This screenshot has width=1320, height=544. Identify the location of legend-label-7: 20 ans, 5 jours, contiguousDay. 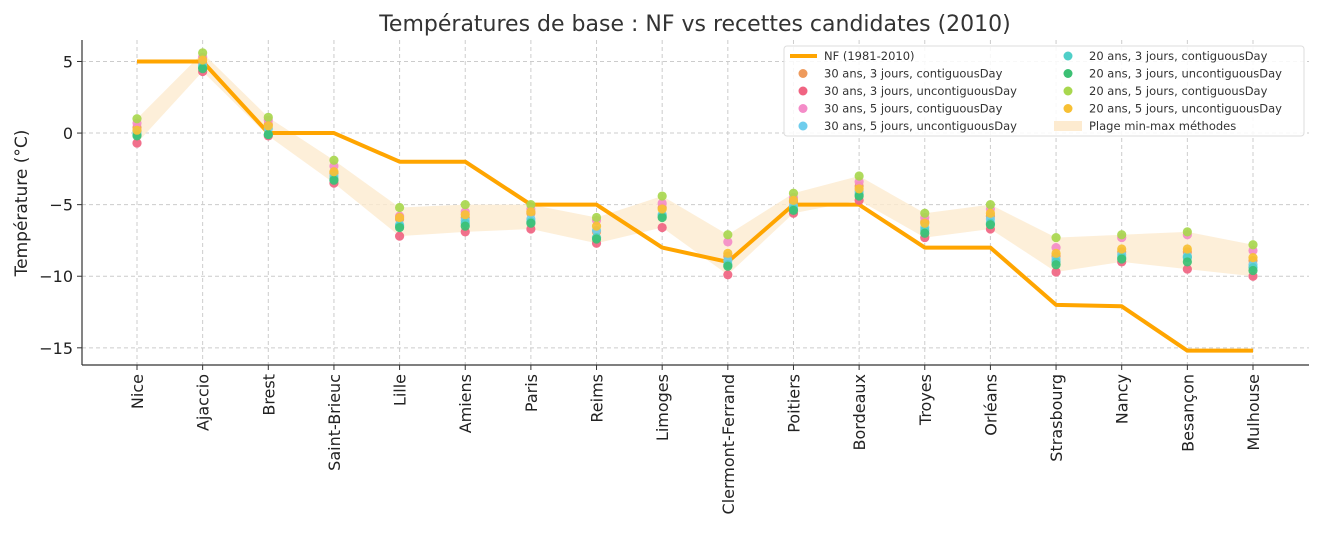
(1178, 91).